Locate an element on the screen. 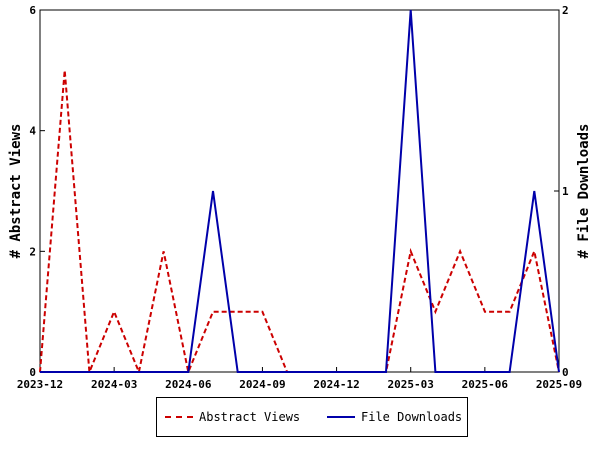 This screenshot has height=450, width=600. legend-label-abstract-views: Abstract Views is located at coordinates (250, 417).